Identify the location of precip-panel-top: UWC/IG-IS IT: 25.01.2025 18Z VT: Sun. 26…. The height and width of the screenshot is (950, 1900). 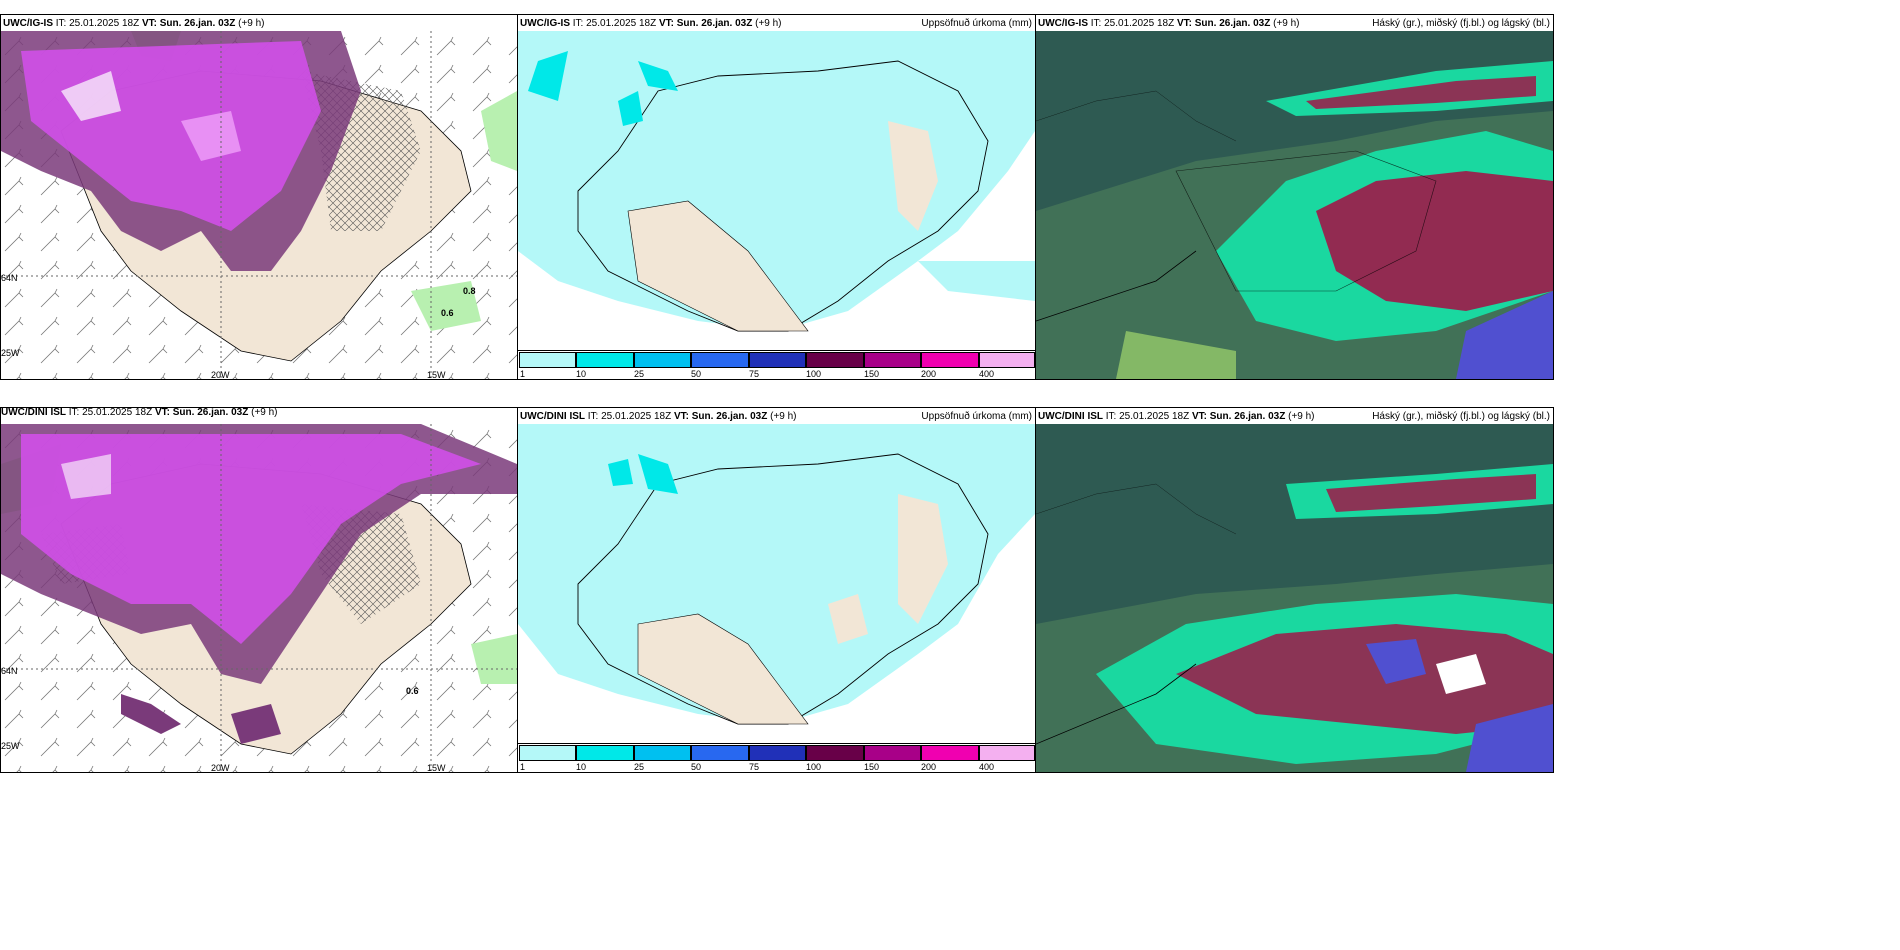
(776, 197).